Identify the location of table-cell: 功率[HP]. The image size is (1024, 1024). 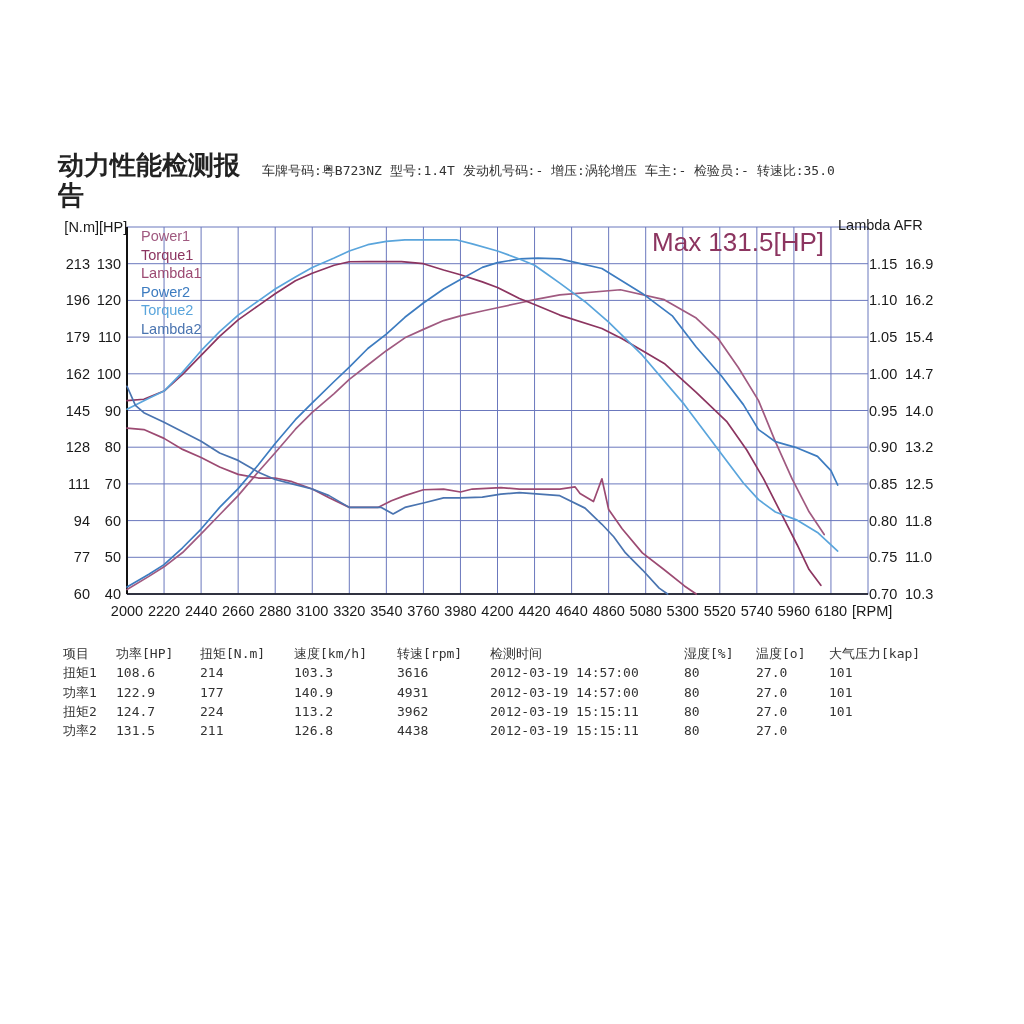
(145, 654).